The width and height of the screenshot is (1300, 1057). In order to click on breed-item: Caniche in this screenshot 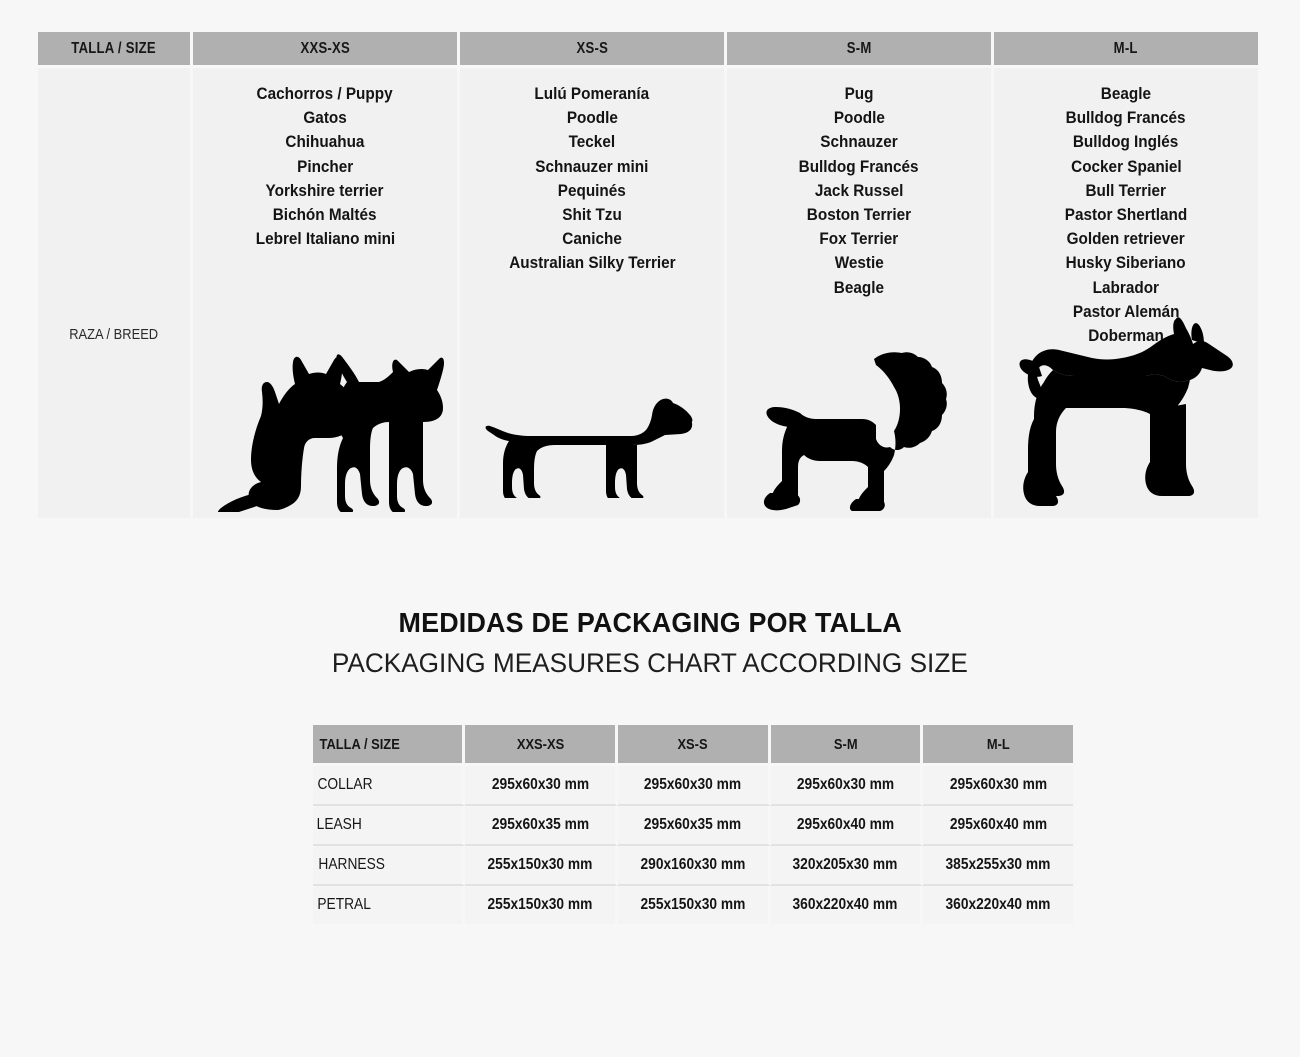, I will do `click(592, 239)`.